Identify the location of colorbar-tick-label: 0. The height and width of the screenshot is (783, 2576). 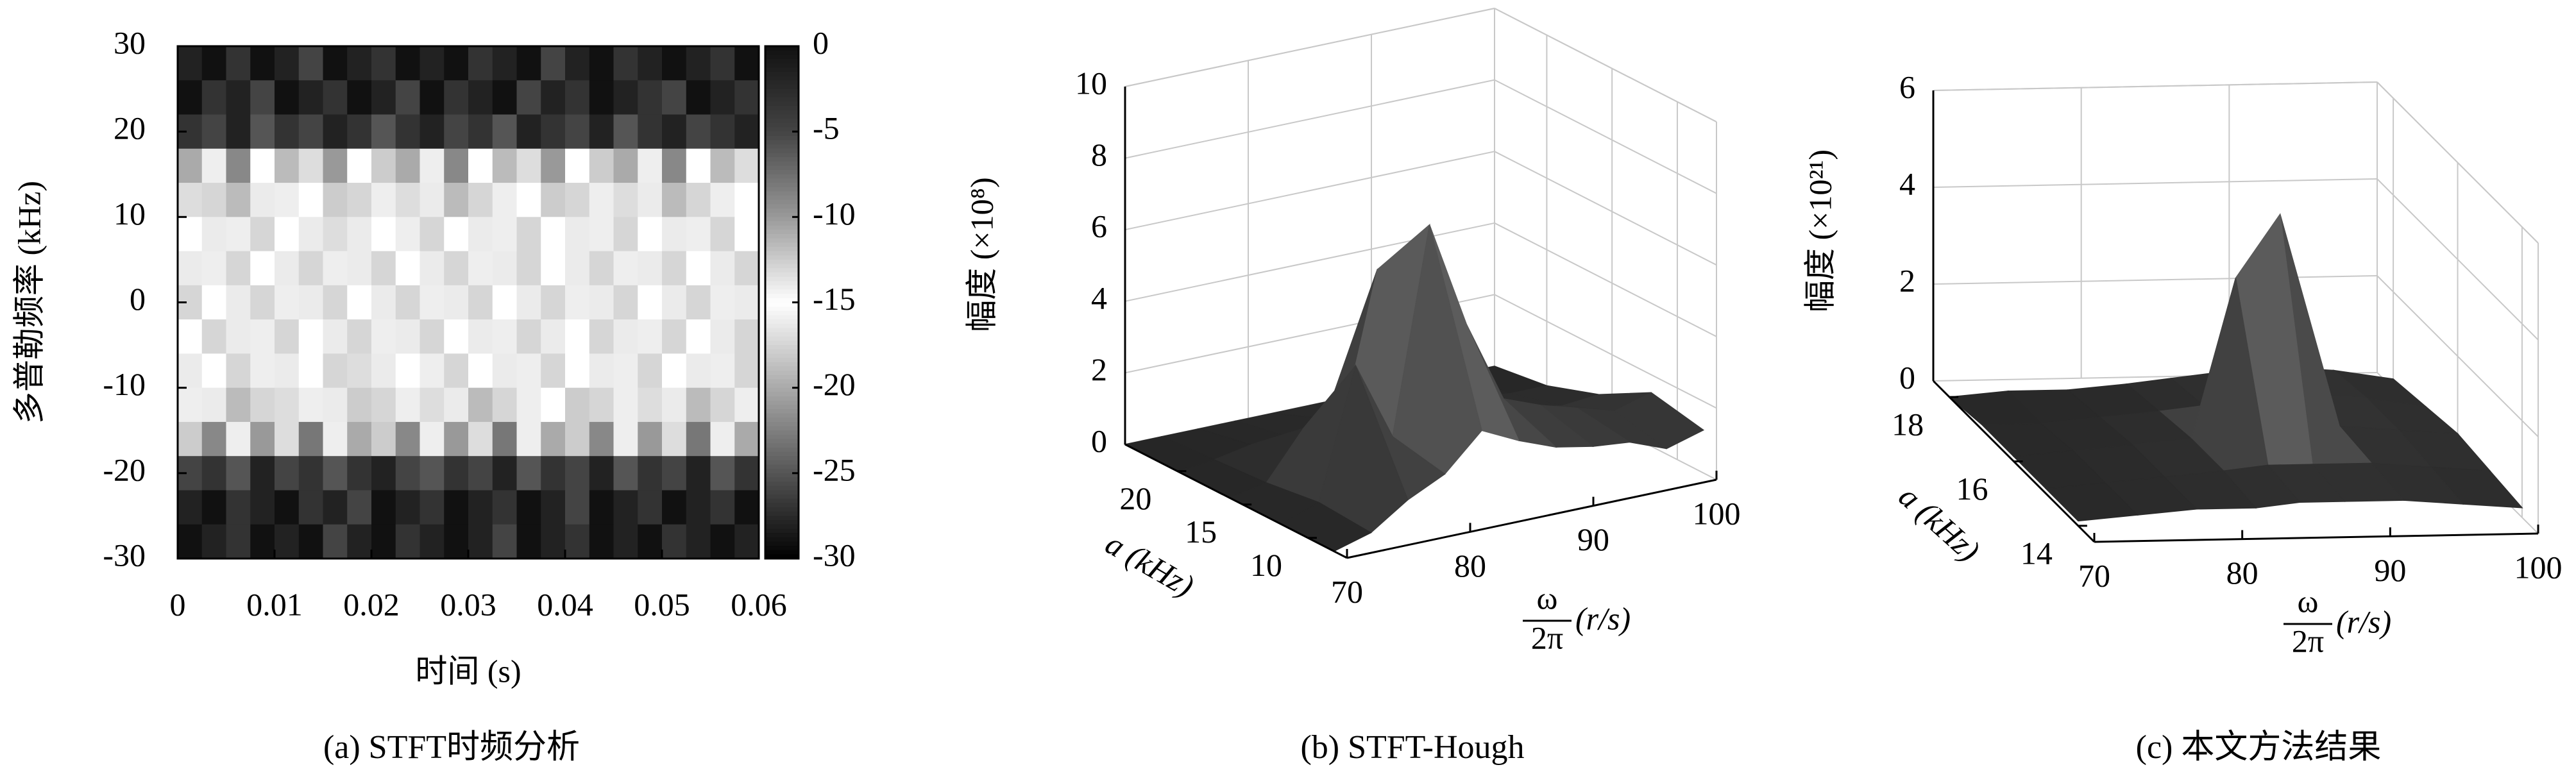
(821, 42).